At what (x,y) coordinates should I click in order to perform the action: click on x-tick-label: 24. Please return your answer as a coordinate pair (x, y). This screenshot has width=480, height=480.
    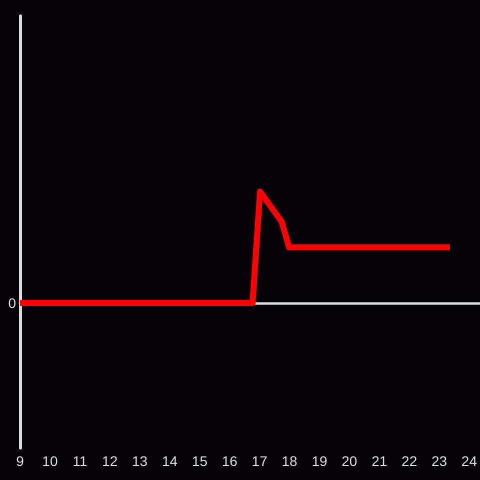
    Looking at the image, I should click on (469, 461).